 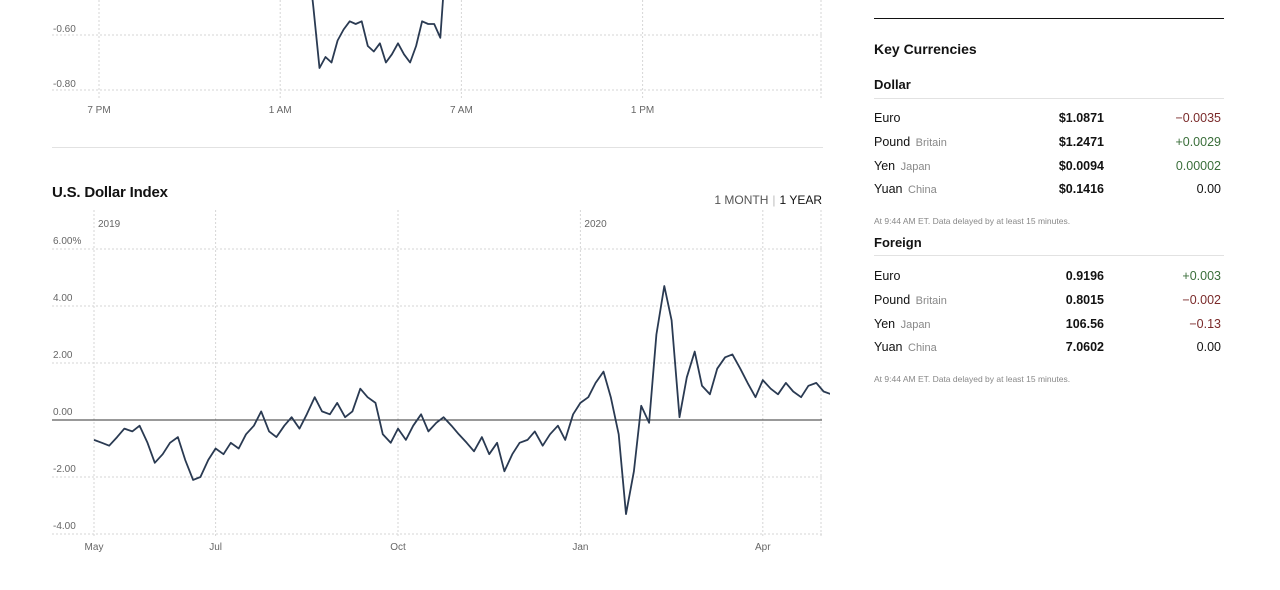 I want to click on currency-value: $1.0871, so click(x=1081, y=118).